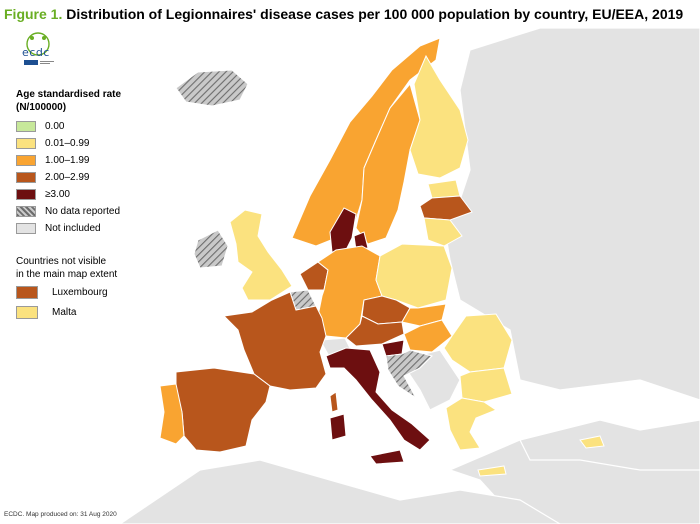 This screenshot has width=700, height=524. Describe the element at coordinates (67, 274) in the screenshot. I see `small-countries-title-line2: in the main map extent` at that location.